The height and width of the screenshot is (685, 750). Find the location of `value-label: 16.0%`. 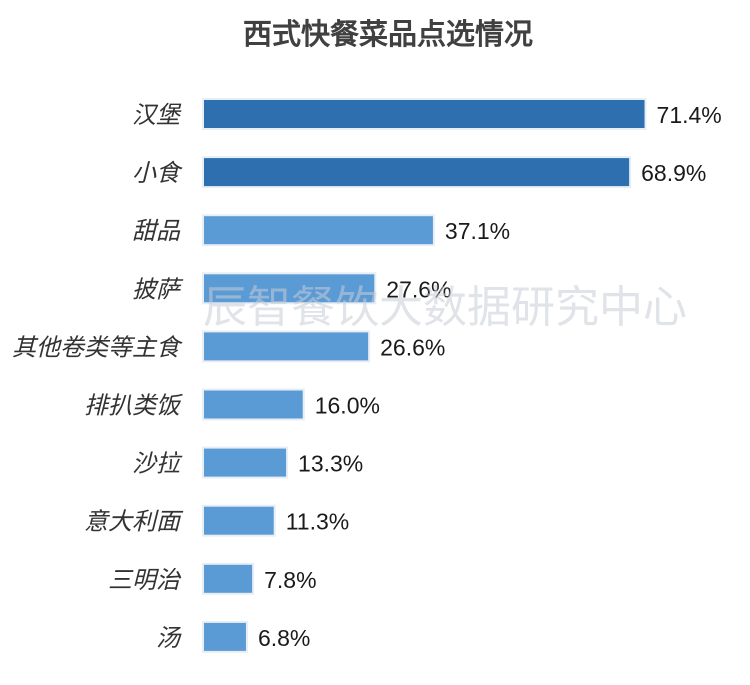

value-label: 16.0% is located at coordinates (347, 406).